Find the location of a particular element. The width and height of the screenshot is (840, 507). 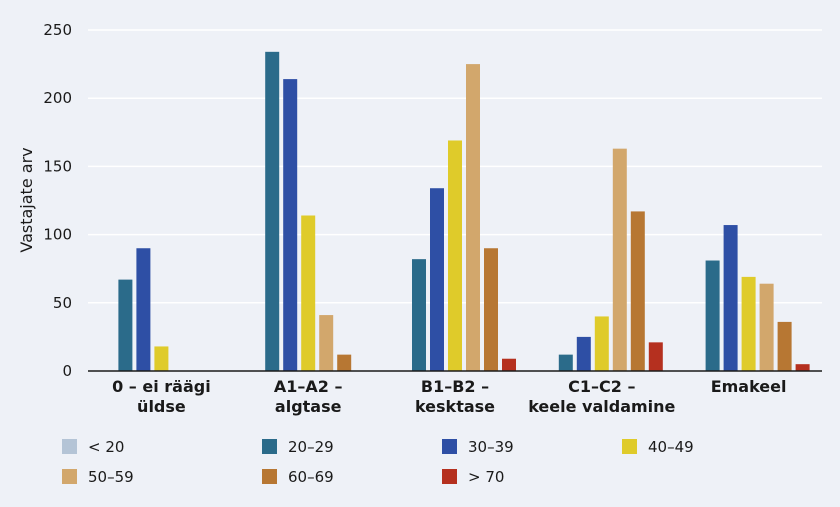

legend-label: 20–29 is located at coordinates (311, 447).